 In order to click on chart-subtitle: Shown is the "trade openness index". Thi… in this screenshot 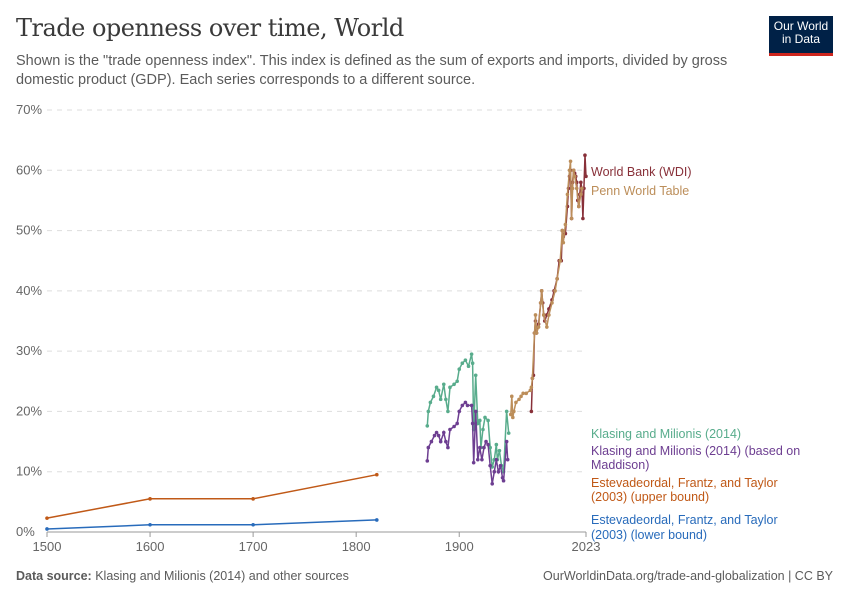, I will do `click(372, 70)`.